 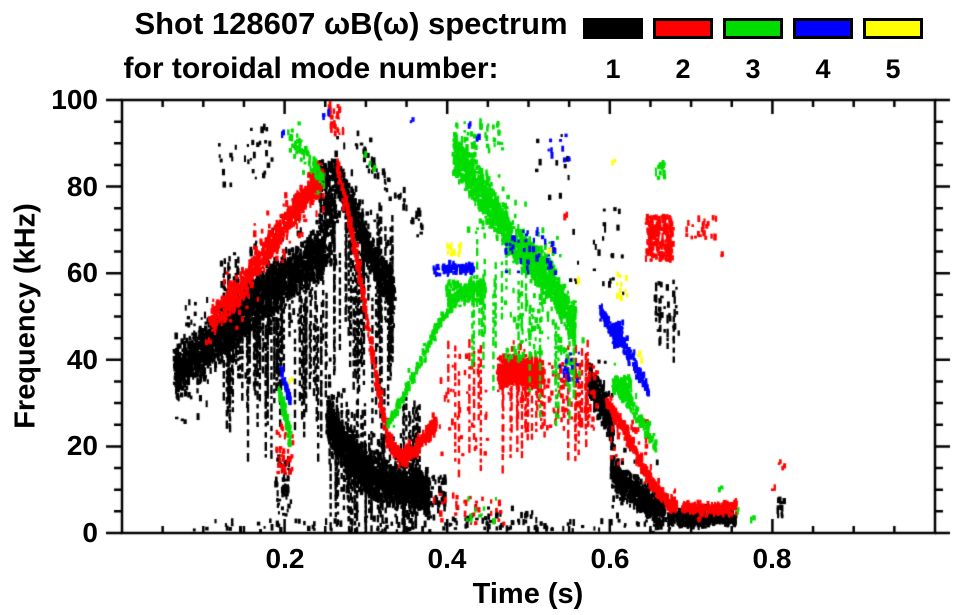 What do you see at coordinates (823, 28) in the screenshot?
I see `legend-swatch-mode4` at bounding box center [823, 28].